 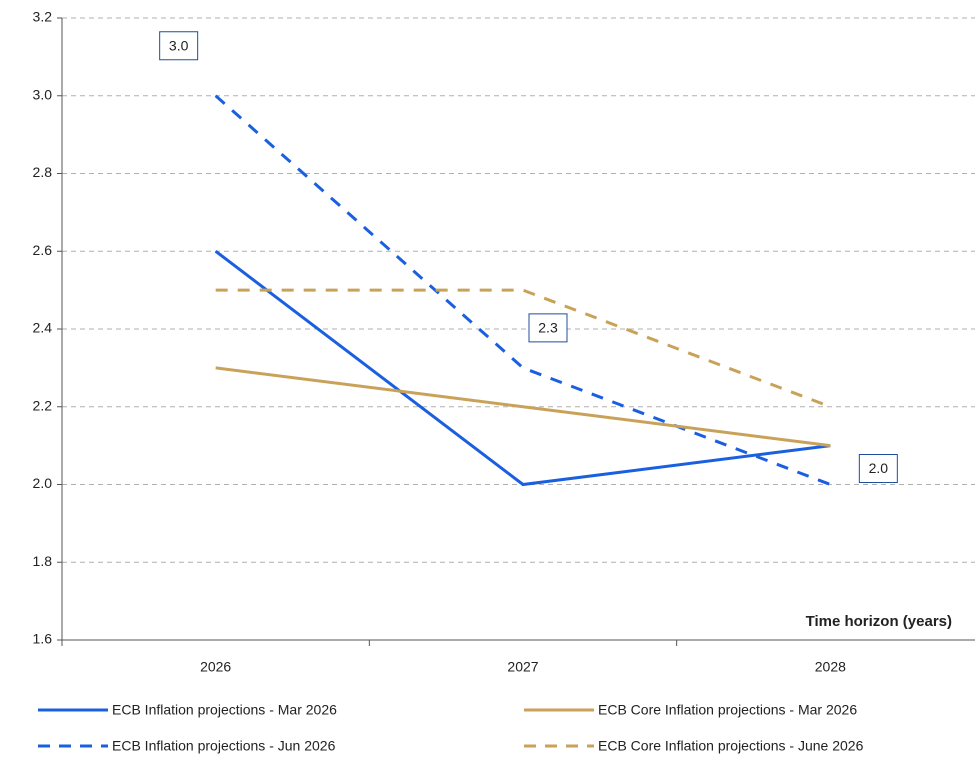 I want to click on y-tick-label: 2.4, so click(x=43, y=328).